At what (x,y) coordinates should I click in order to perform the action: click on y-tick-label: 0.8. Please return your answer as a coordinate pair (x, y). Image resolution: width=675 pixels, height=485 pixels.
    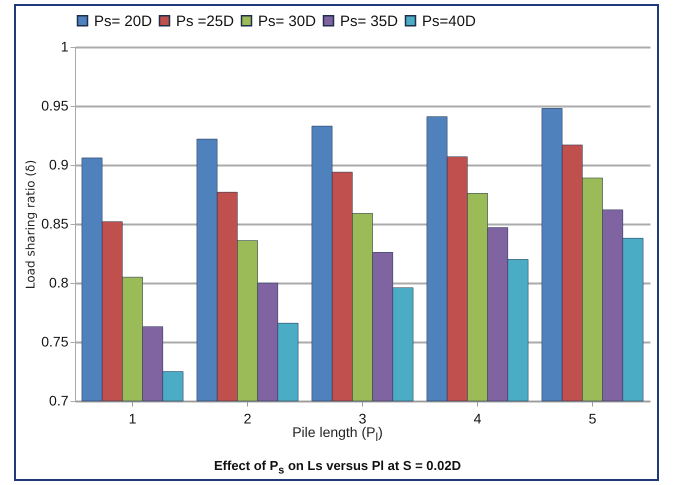
    Looking at the image, I should click on (59, 282).